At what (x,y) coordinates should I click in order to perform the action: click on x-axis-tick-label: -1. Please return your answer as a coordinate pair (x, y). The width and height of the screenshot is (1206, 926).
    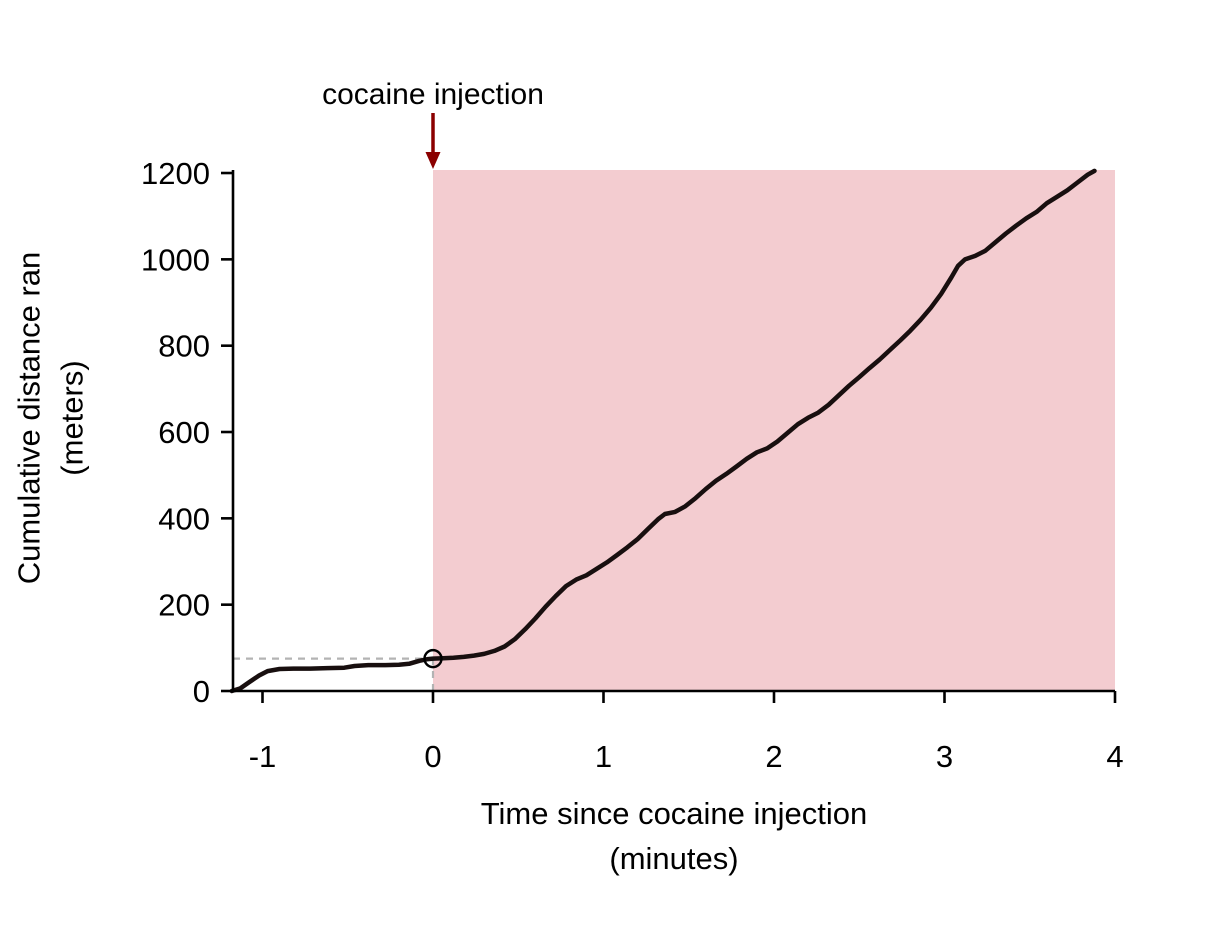
    Looking at the image, I should click on (263, 756).